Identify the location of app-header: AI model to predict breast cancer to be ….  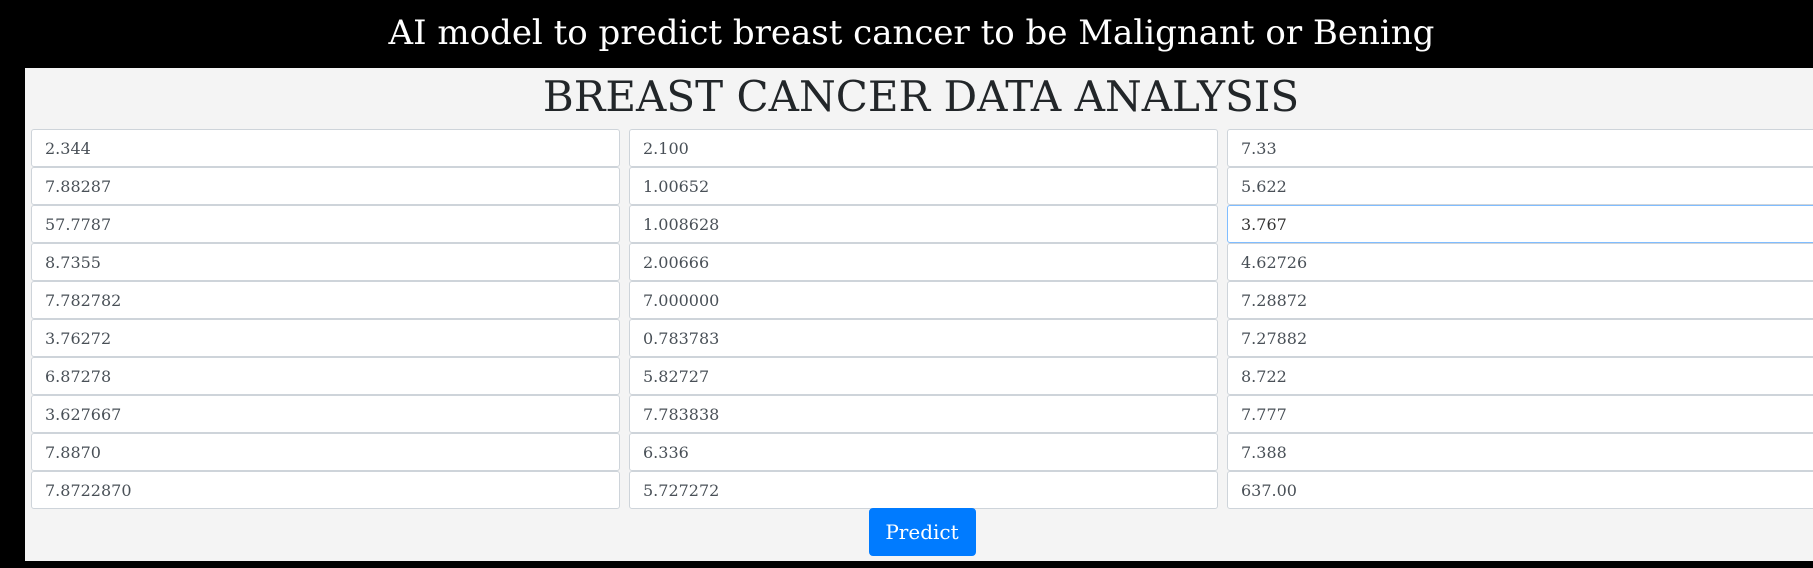
(906, 34).